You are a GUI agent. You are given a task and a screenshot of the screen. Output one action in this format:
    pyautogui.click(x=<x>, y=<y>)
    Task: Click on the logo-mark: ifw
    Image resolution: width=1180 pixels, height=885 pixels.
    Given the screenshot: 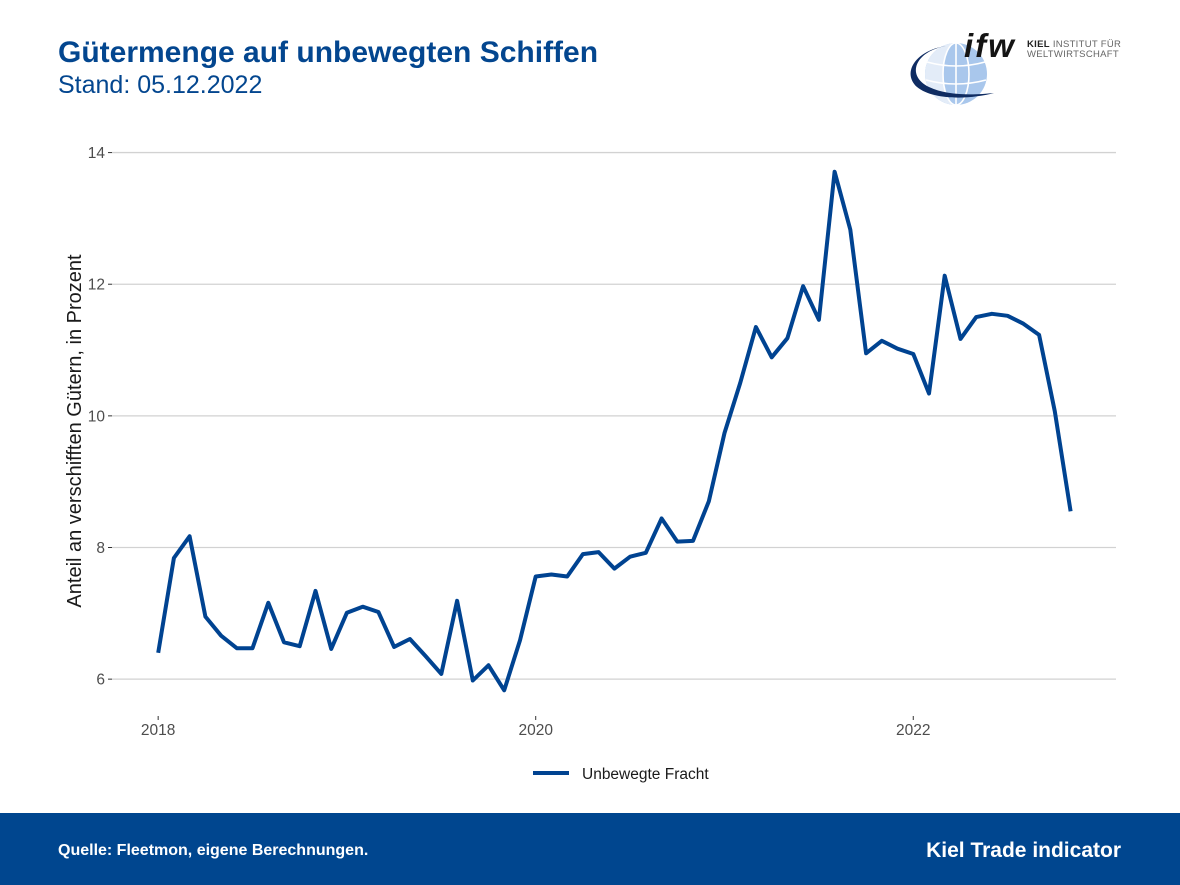 What is the action you would take?
    pyautogui.click(x=990, y=45)
    